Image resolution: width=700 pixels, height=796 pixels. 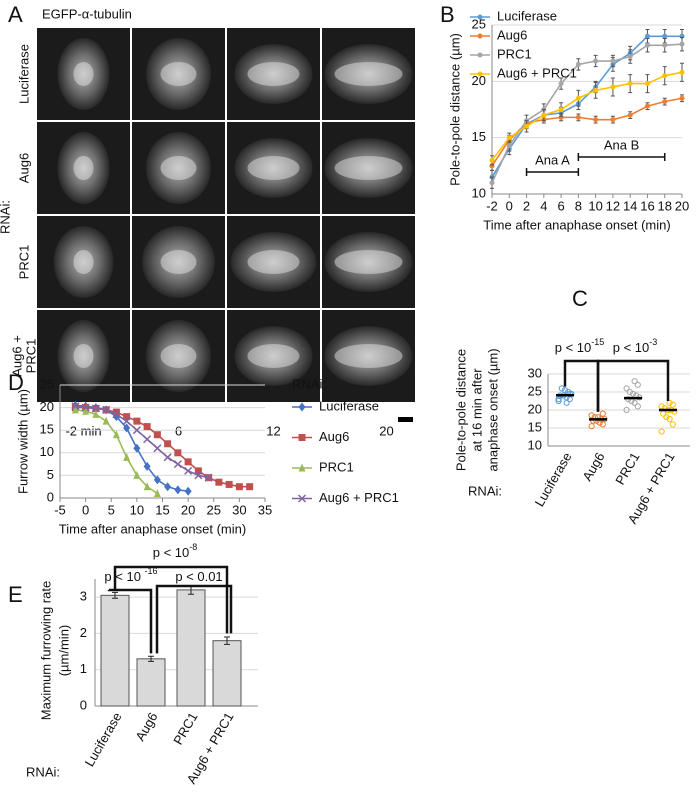 I want to click on column-label: 6, so click(x=178, y=430).